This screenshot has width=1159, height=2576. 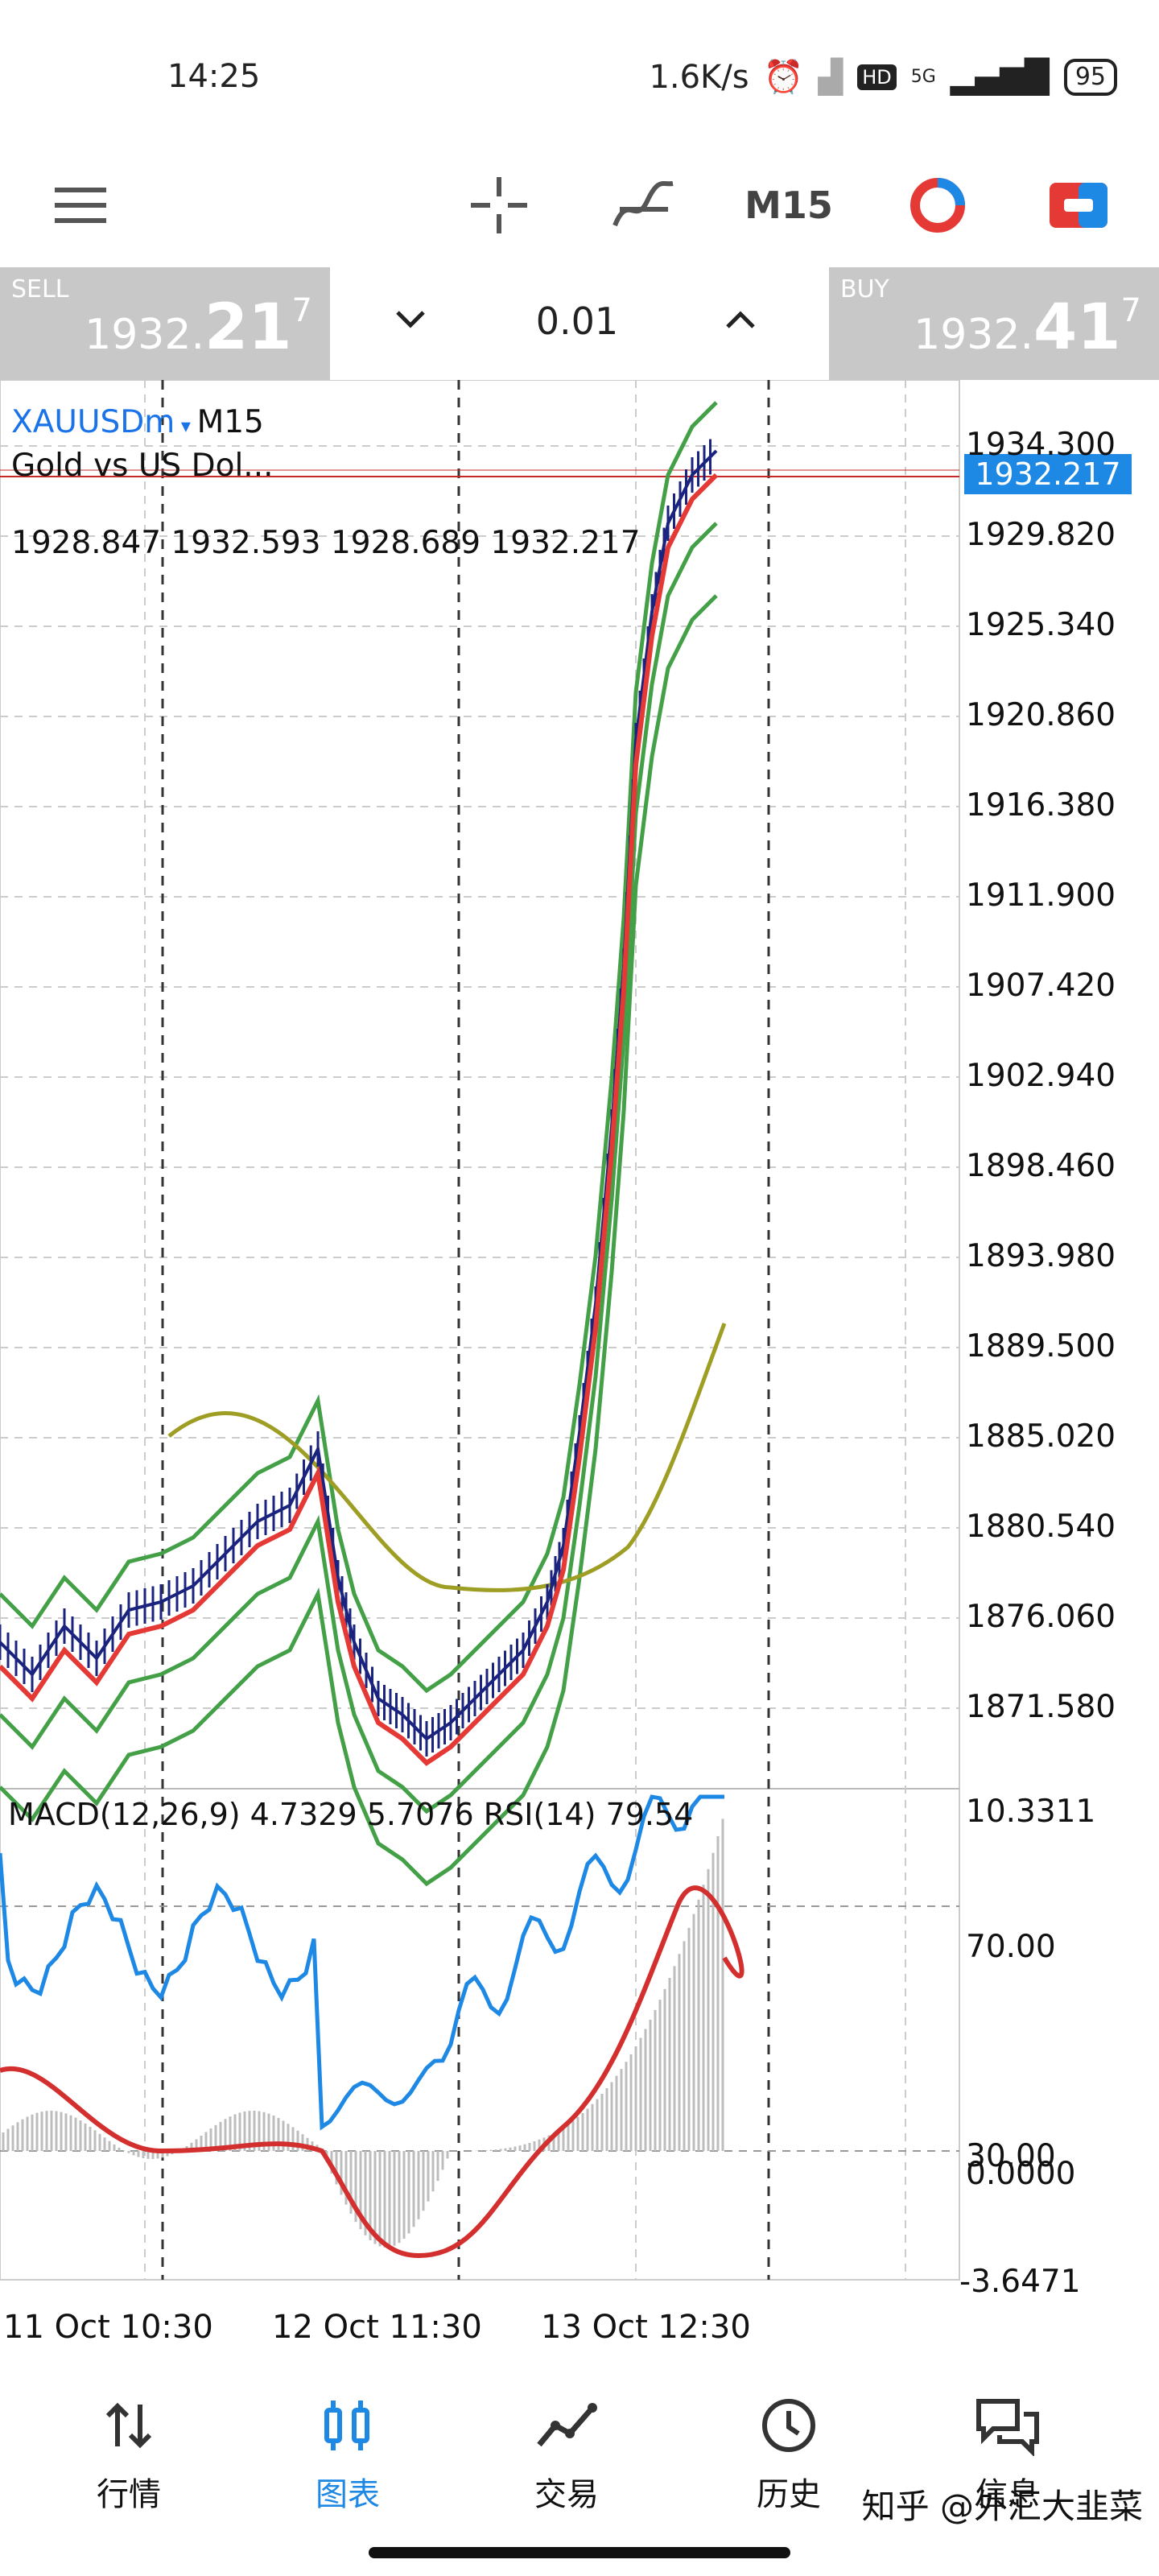 What do you see at coordinates (348, 2494) in the screenshot?
I see `nav-chart-label: 图表` at bounding box center [348, 2494].